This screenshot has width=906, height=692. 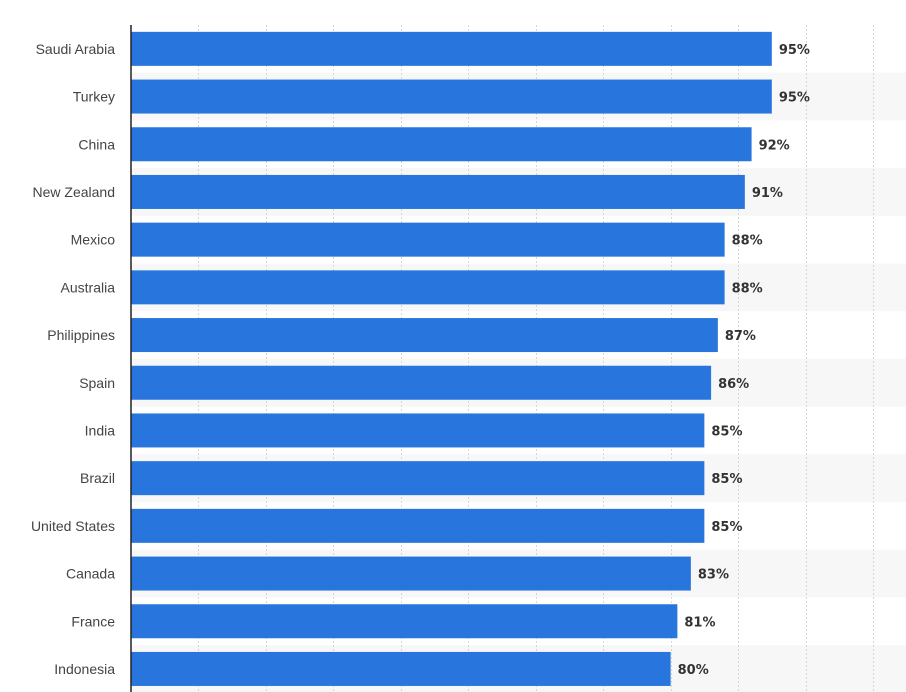 I want to click on category-label: Philippines, so click(x=81, y=335).